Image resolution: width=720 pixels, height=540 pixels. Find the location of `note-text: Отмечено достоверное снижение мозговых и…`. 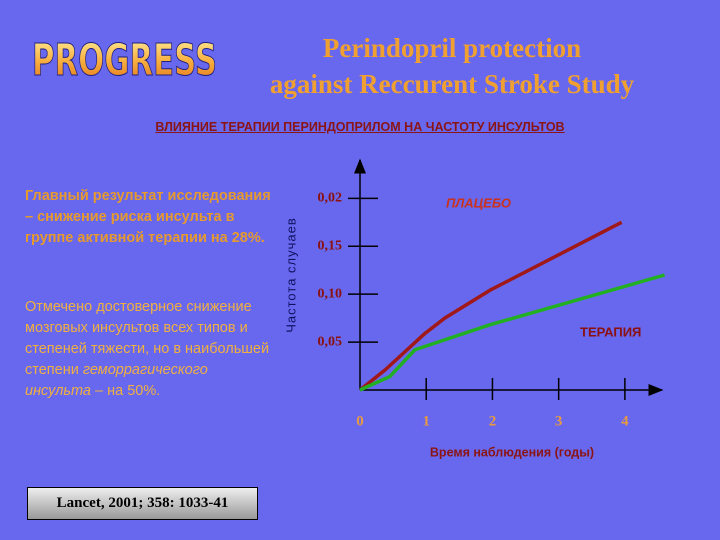

note-text: Отмечено достоверное снижение мозговых и… is located at coordinates (147, 338).